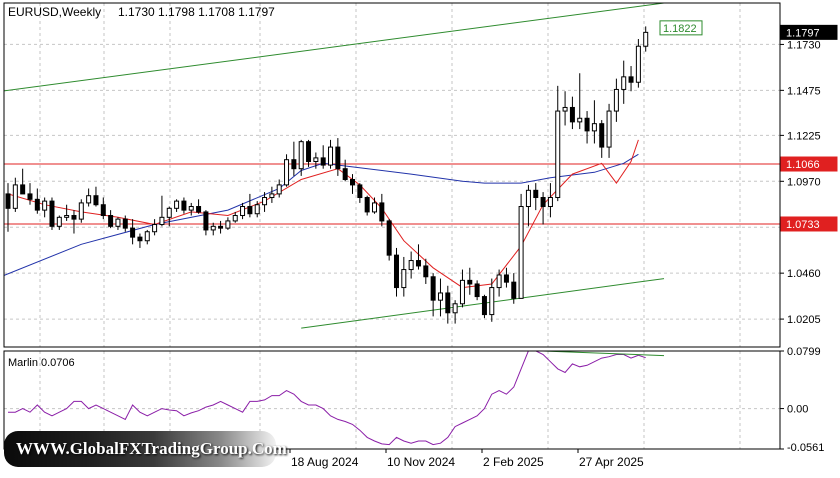  I want to click on x-tick-label-3: 27 Apr 2025, so click(611, 462).